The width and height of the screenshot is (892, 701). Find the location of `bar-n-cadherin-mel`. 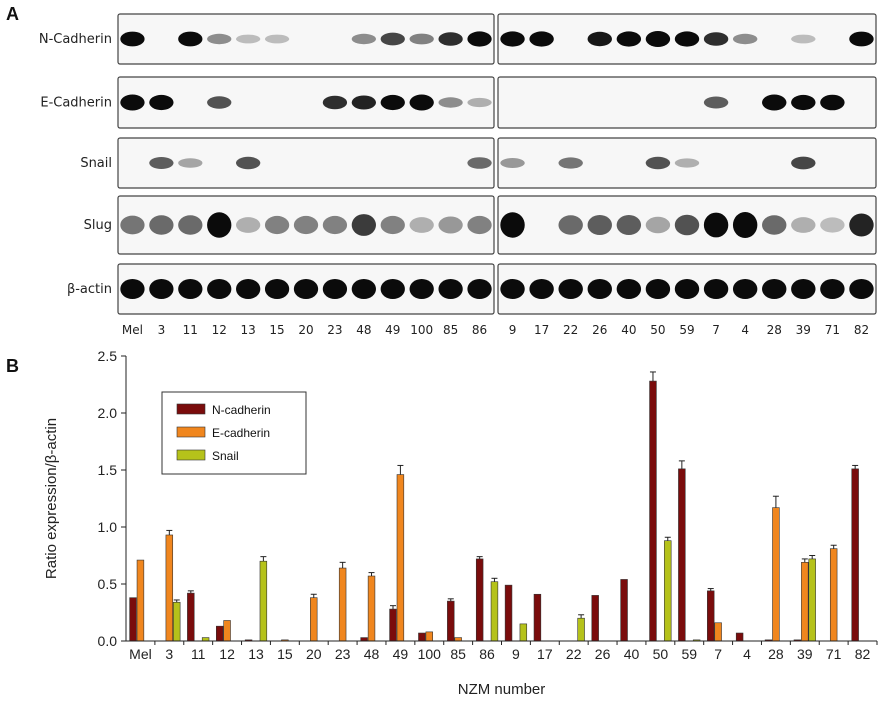

bar-n-cadherin-mel is located at coordinates (133, 619).